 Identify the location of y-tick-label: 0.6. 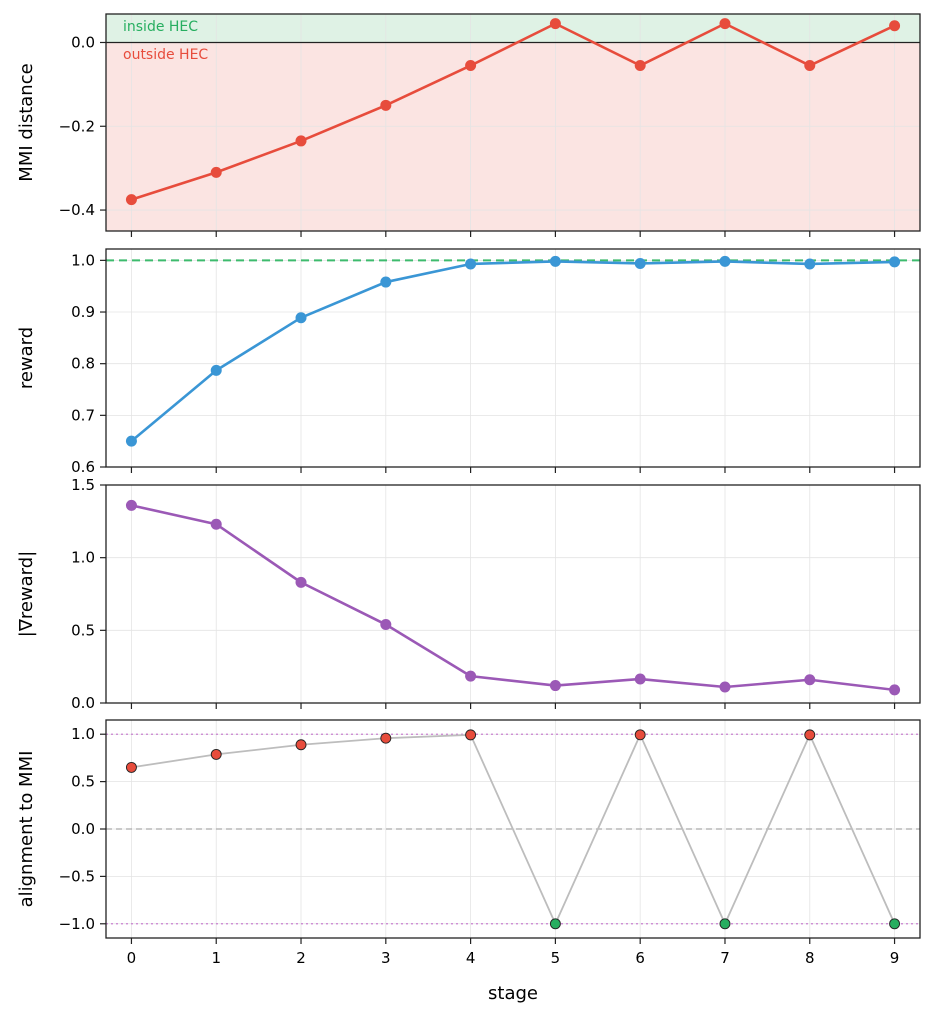
(83, 467).